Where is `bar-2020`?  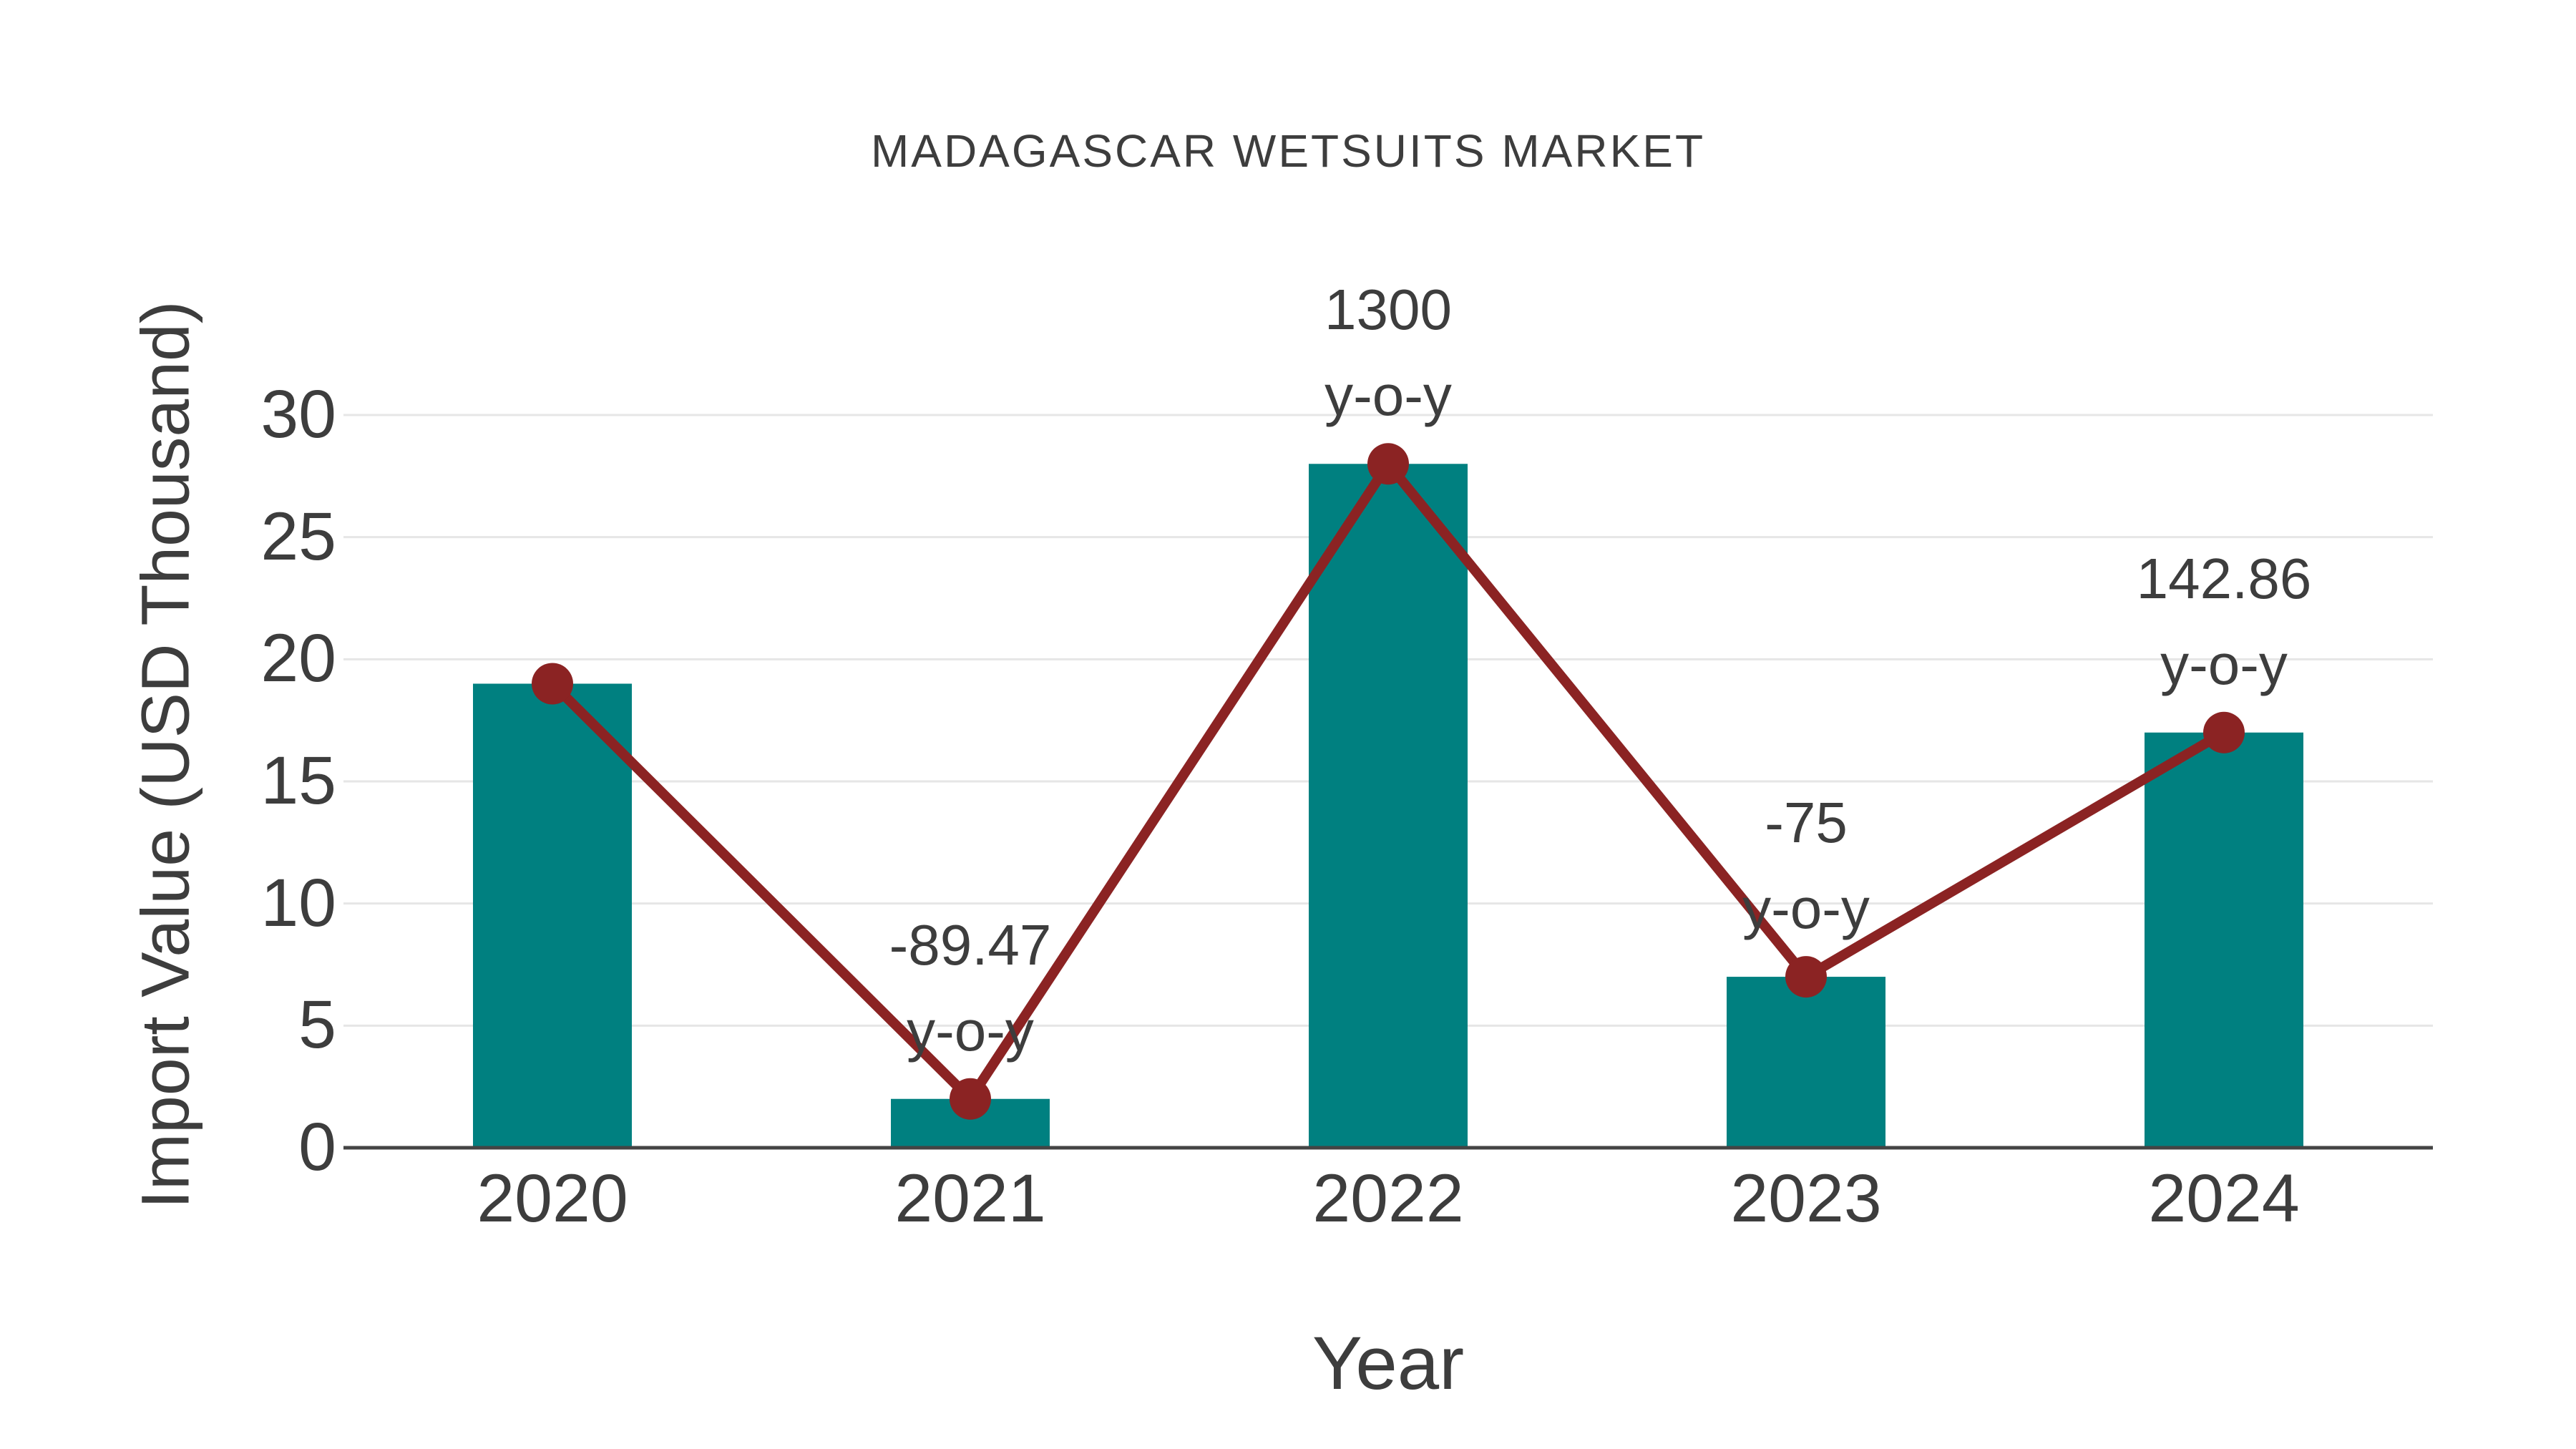 bar-2020 is located at coordinates (552, 915).